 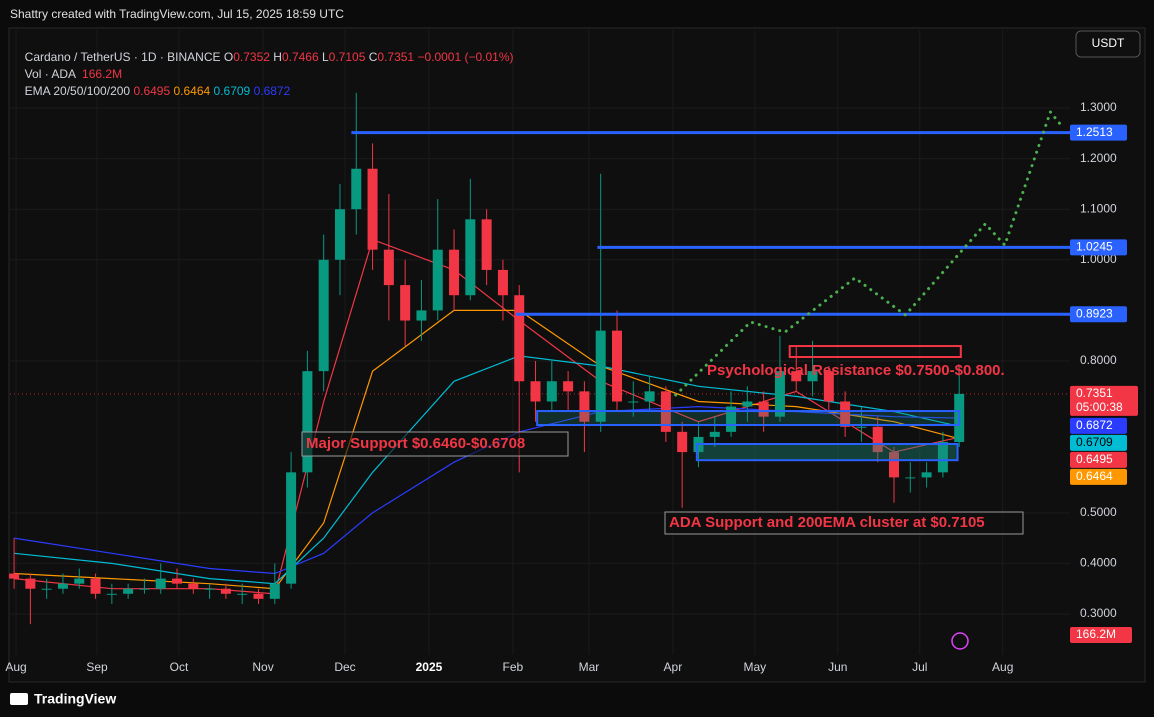 I want to click on x-tick-label: Apr, so click(x=673, y=667).